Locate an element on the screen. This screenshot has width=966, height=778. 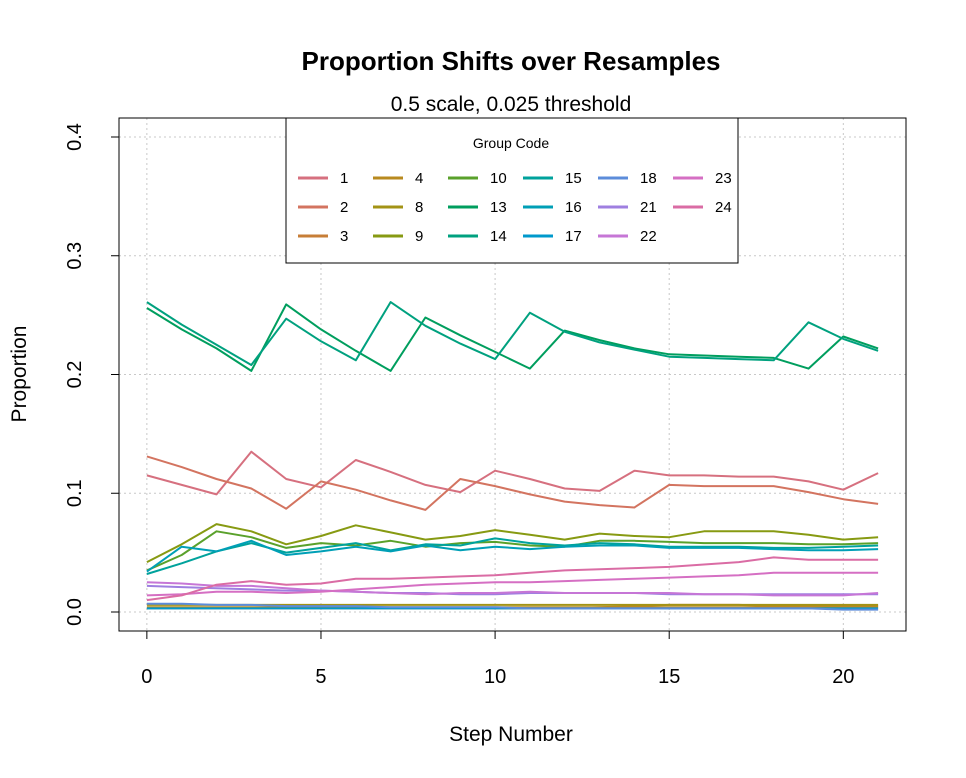
legend-box is located at coordinates (512, 190).